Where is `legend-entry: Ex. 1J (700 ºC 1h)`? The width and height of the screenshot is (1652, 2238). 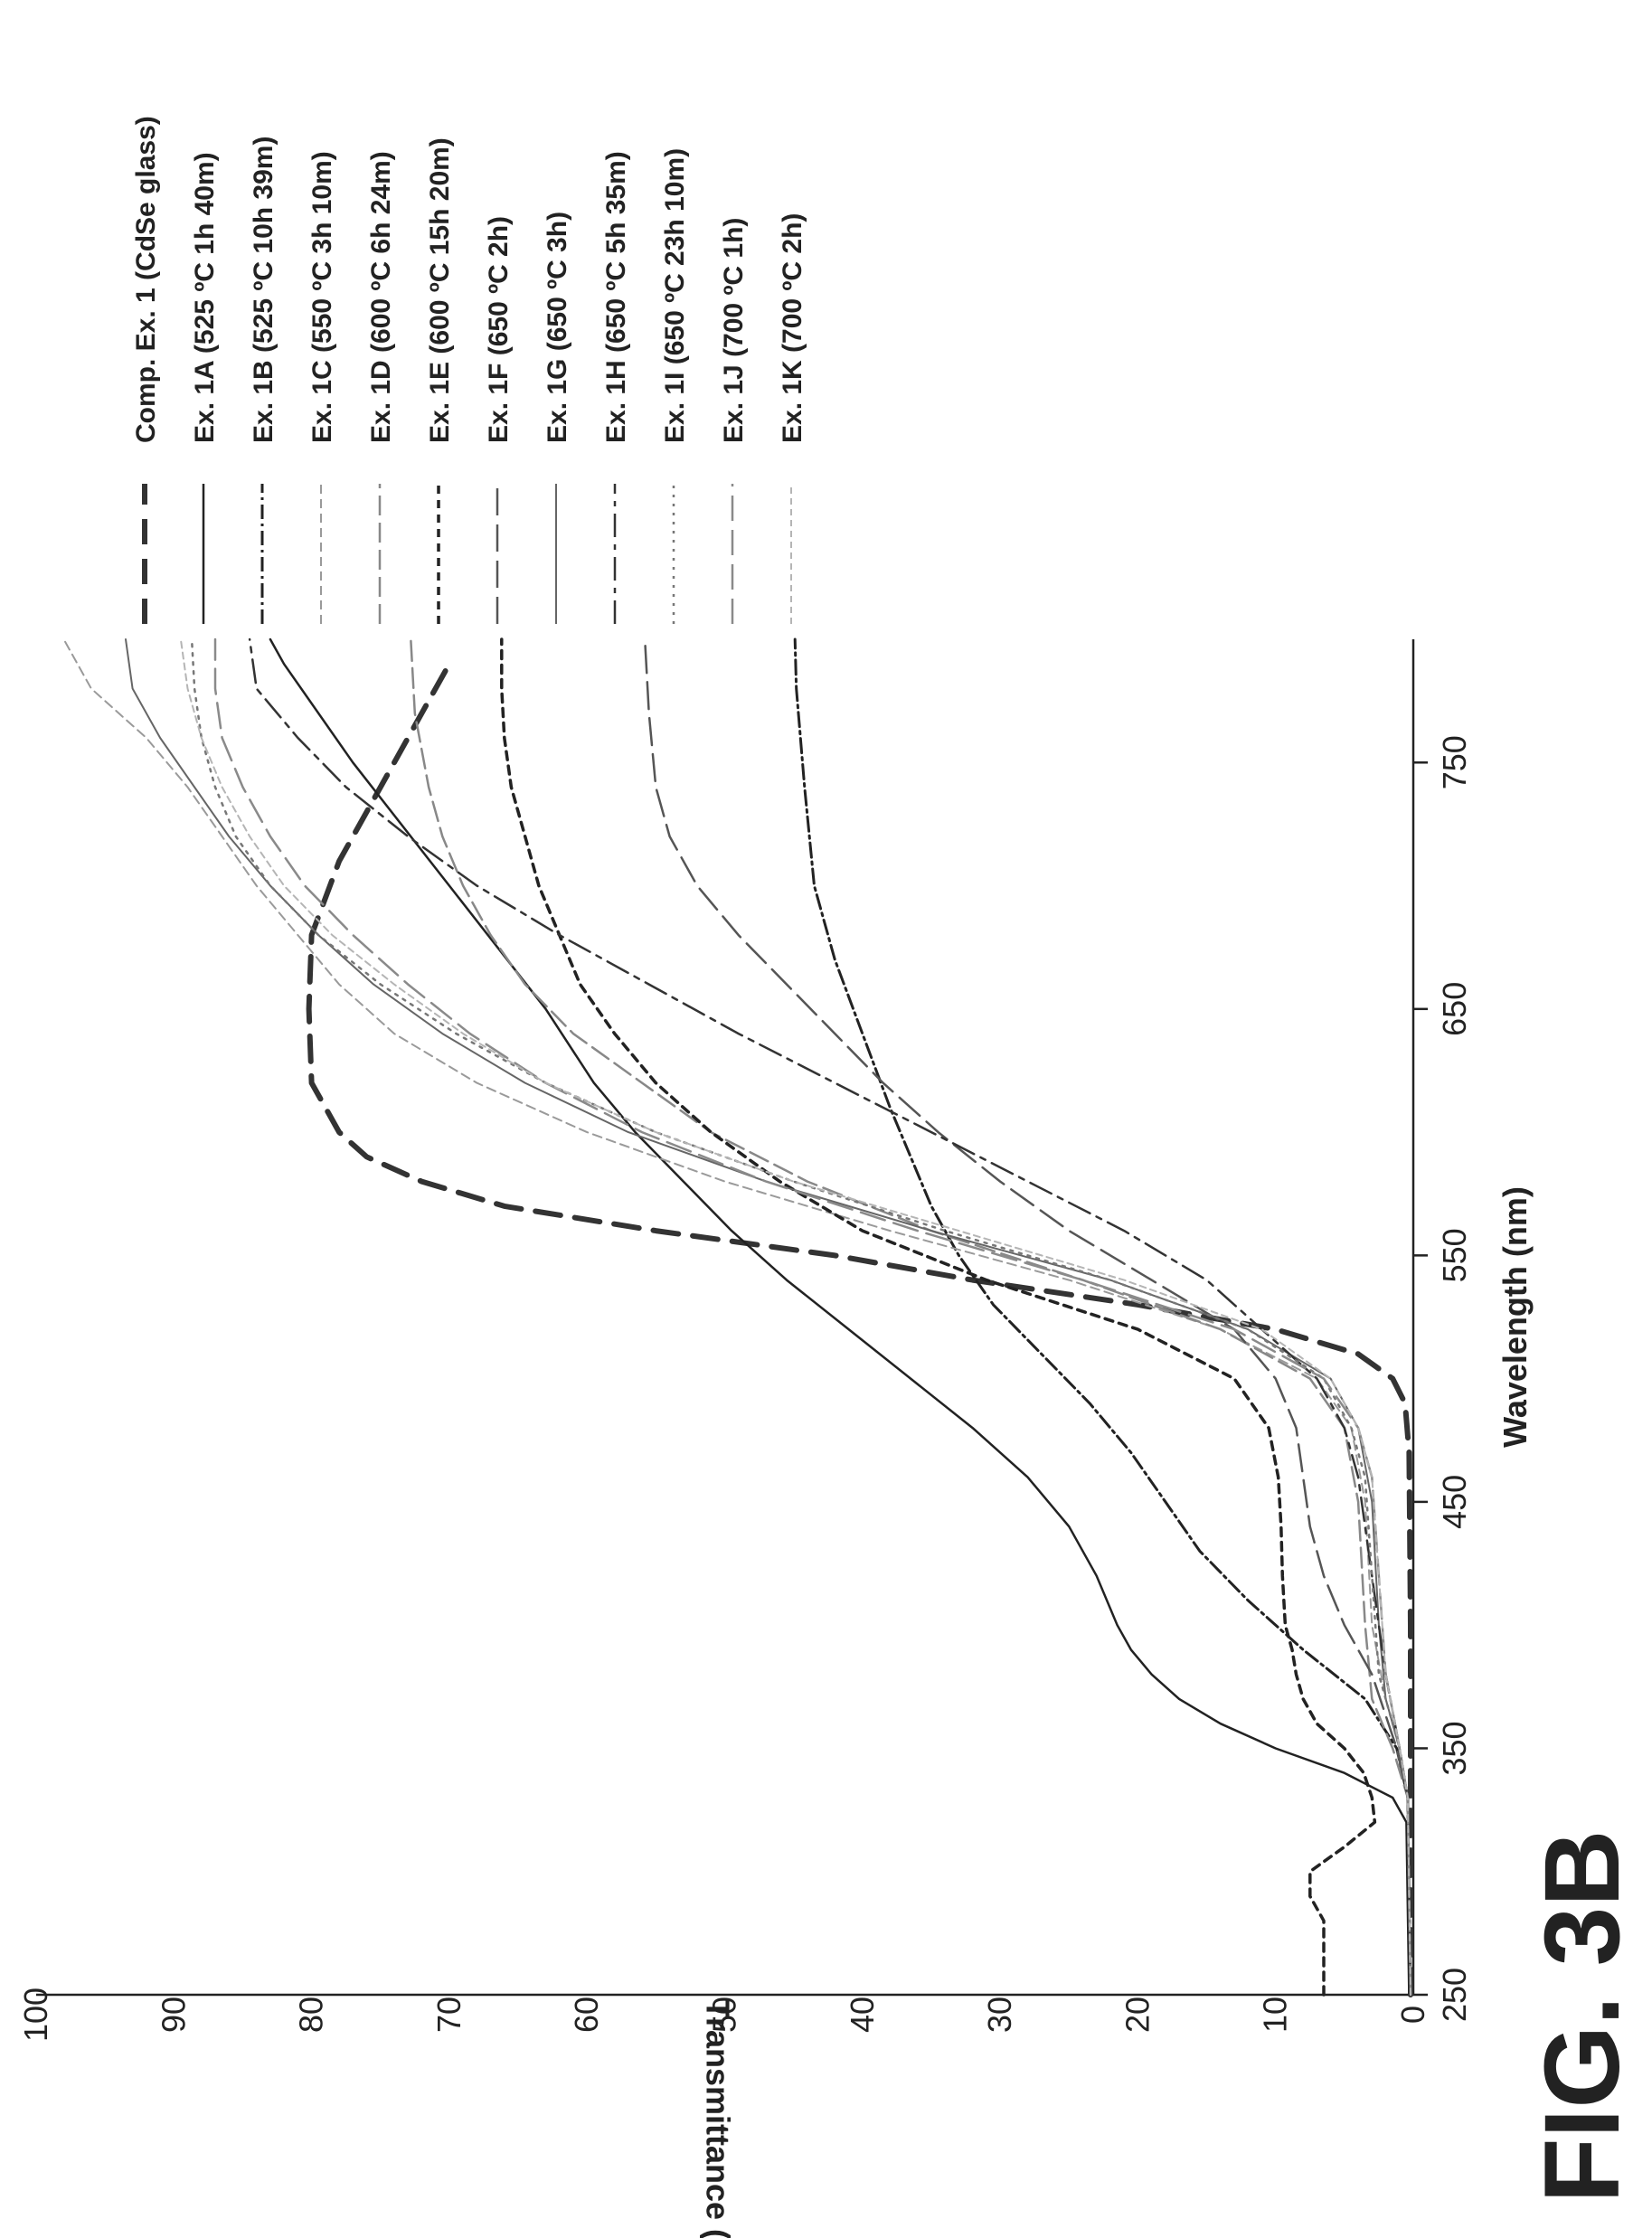
legend-entry: Ex. 1J (700 ºC 1h) is located at coordinates (734, 421).